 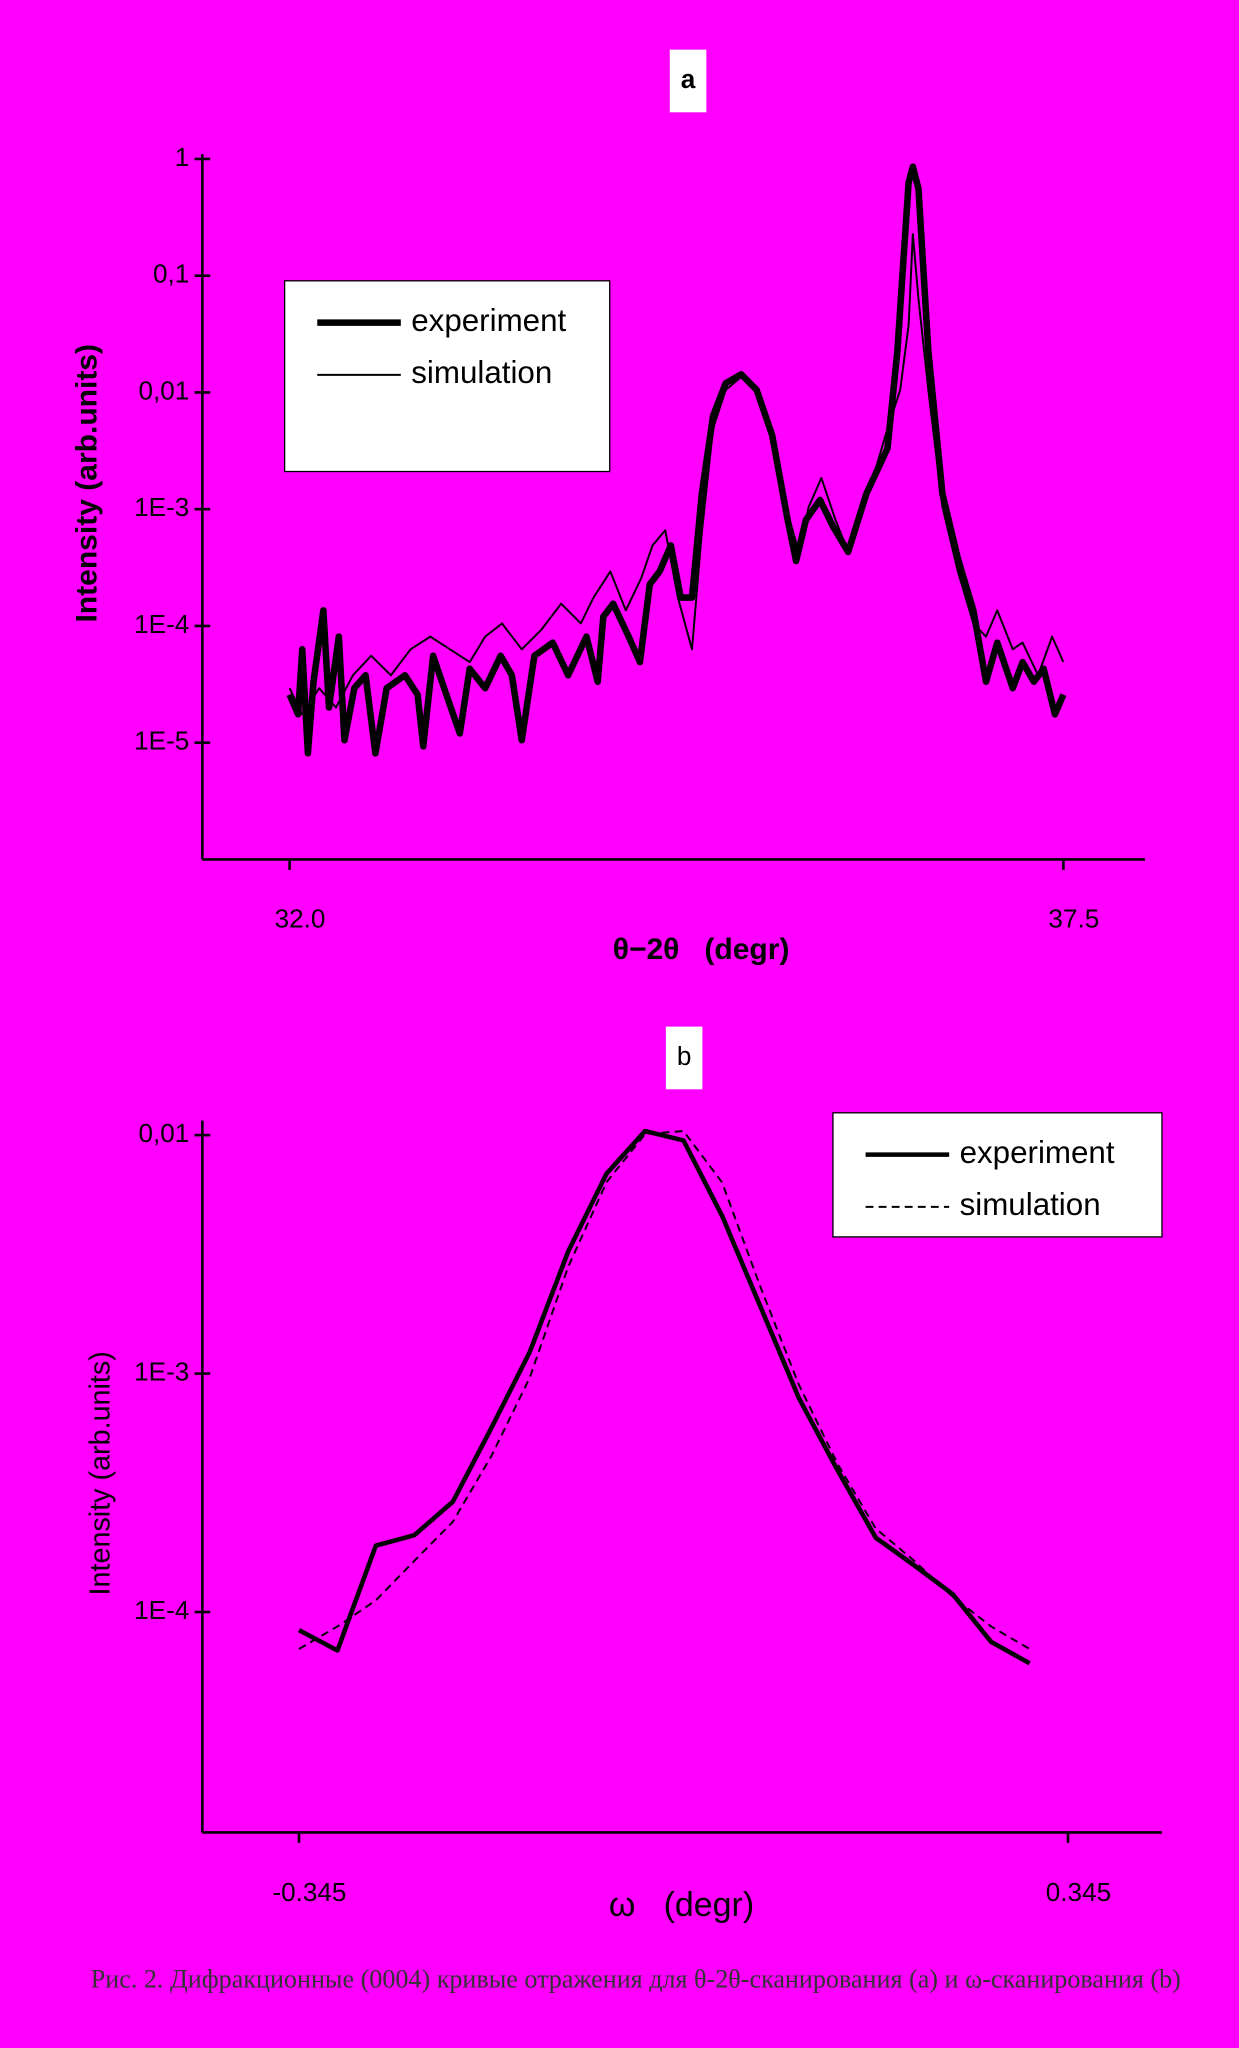 I want to click on y-tick-label: 0,1, so click(x=171, y=274).